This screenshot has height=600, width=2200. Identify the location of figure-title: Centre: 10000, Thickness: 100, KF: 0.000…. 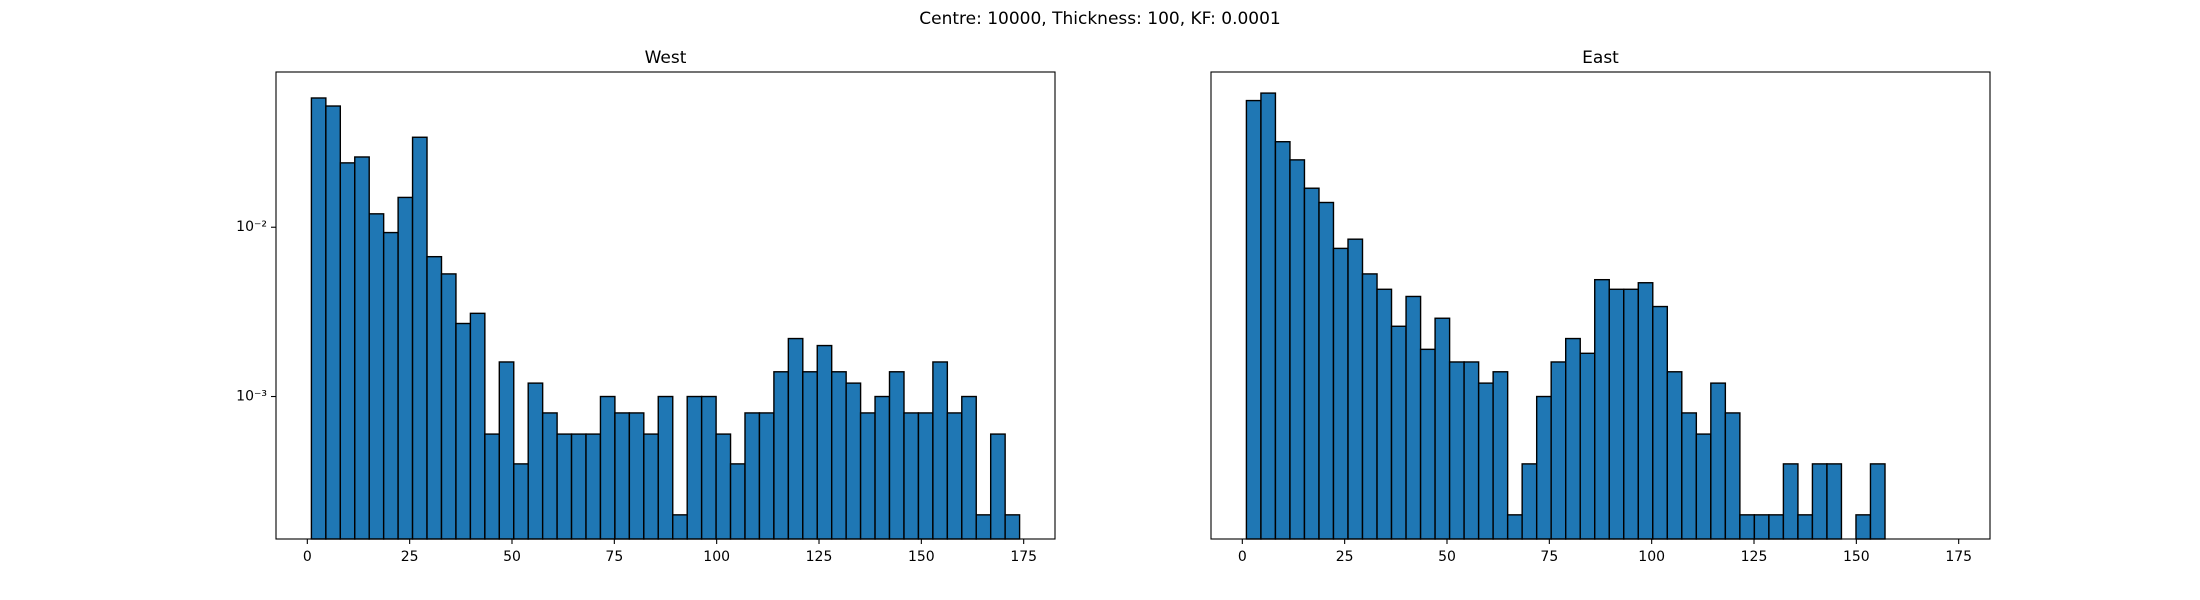
(1100, 19).